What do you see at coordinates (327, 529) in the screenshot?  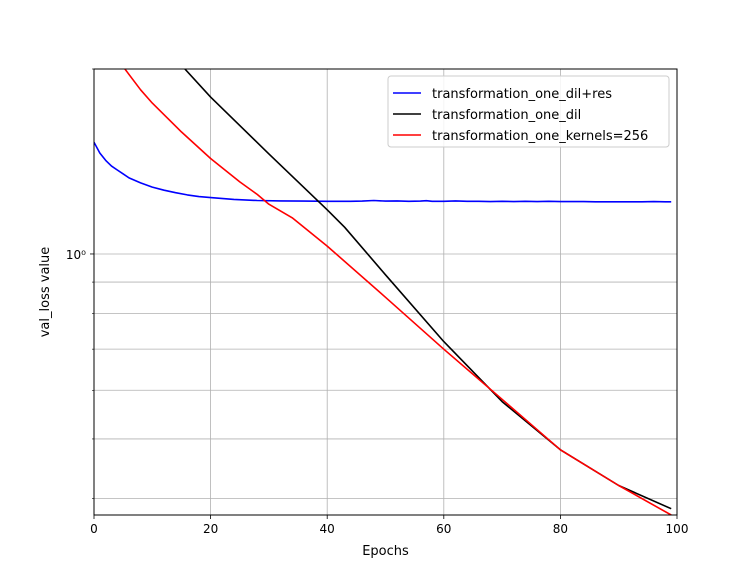 I see `x-tick-label: 40` at bounding box center [327, 529].